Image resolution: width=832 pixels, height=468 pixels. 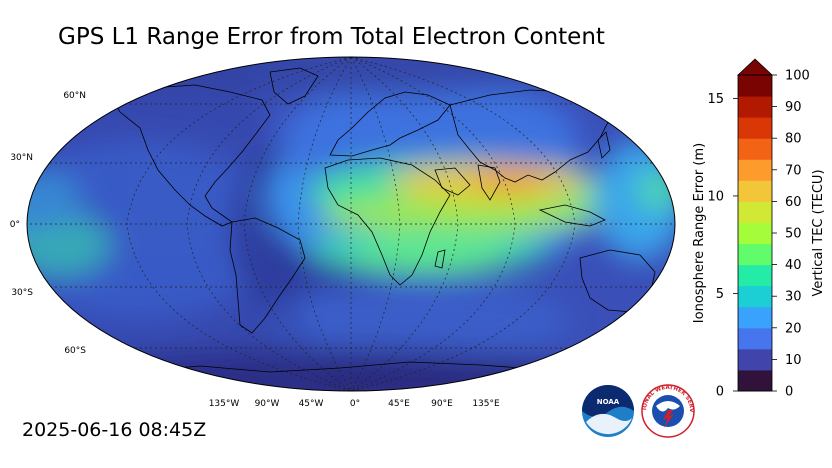 What do you see at coordinates (75, 351) in the screenshot?
I see `lat-label-60s: 60°S` at bounding box center [75, 351].